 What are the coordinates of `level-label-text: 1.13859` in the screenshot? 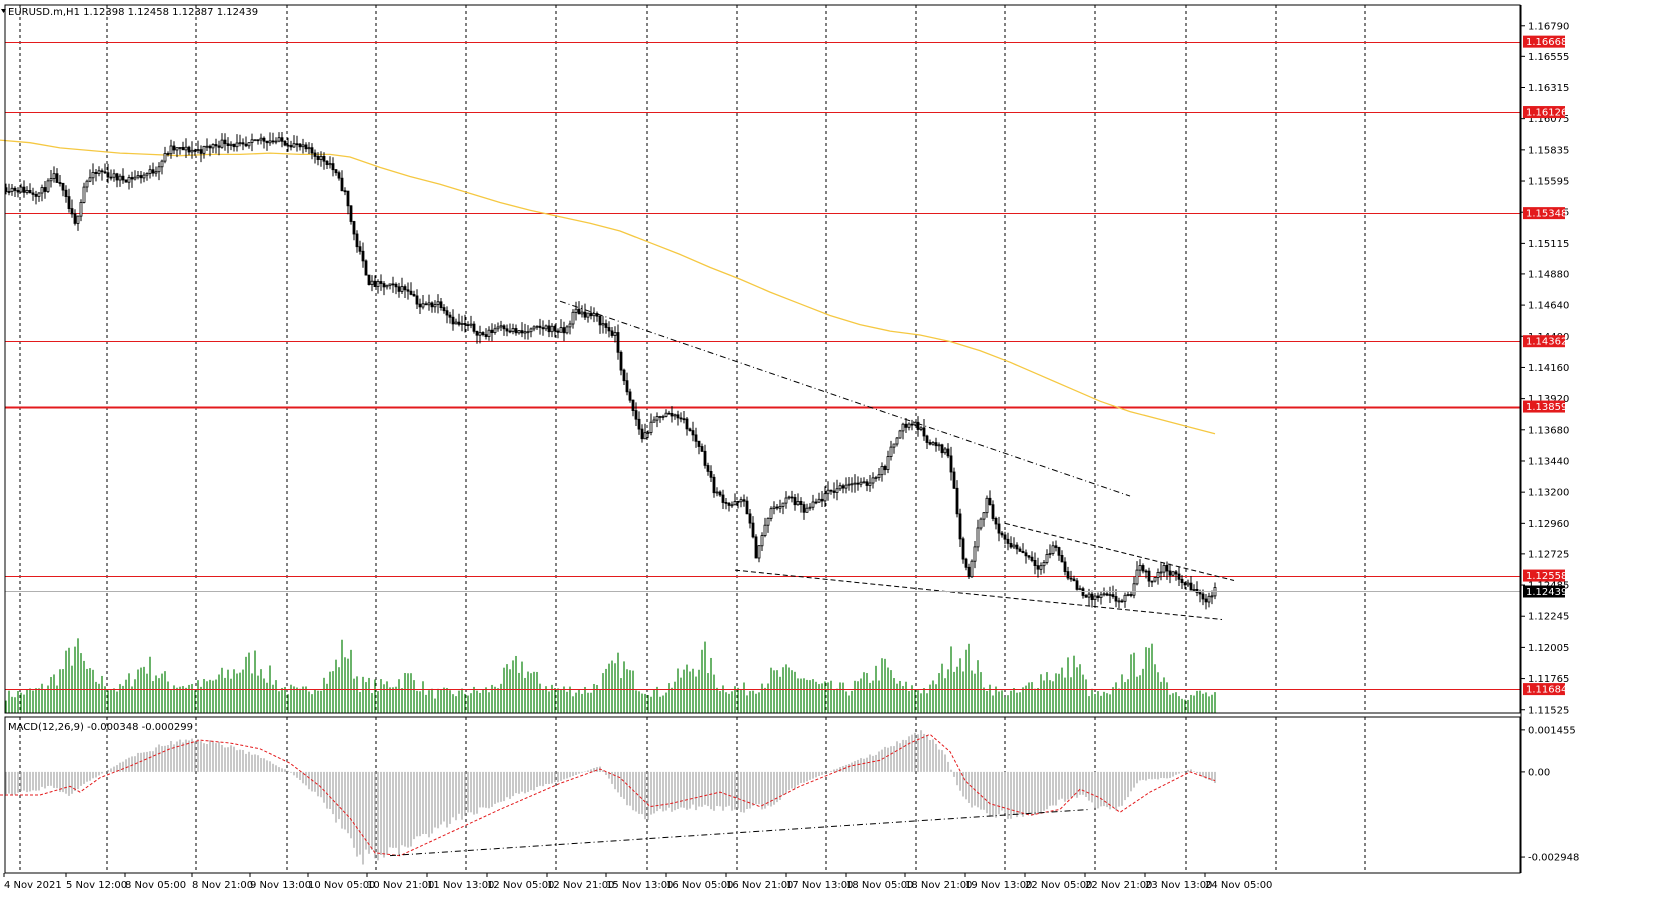 It's located at (1546, 407).